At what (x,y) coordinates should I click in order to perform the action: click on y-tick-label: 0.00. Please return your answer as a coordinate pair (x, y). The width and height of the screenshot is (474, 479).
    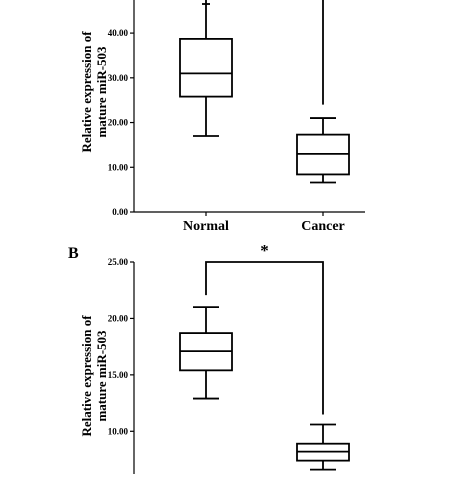
    Looking at the image, I should click on (120, 212).